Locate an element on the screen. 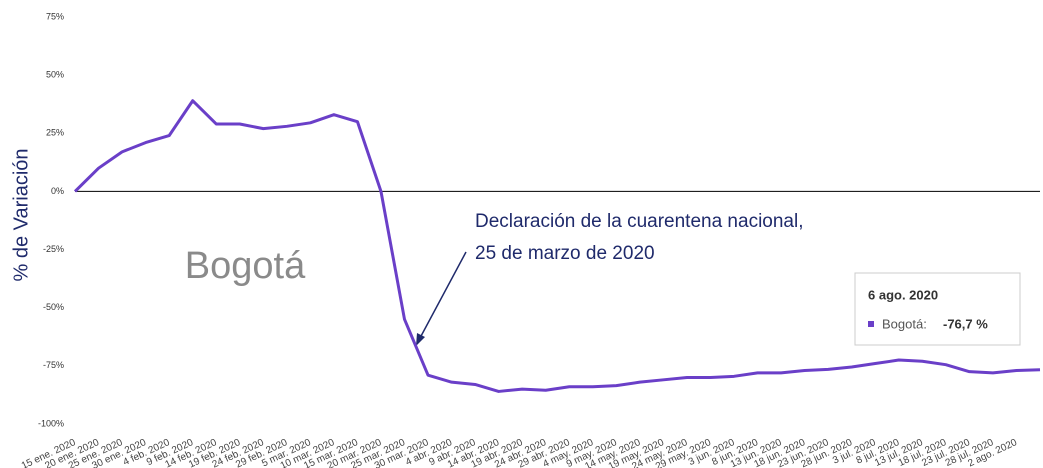 The height and width of the screenshot is (468, 1043). series-label: Bogotá is located at coordinates (245, 266).